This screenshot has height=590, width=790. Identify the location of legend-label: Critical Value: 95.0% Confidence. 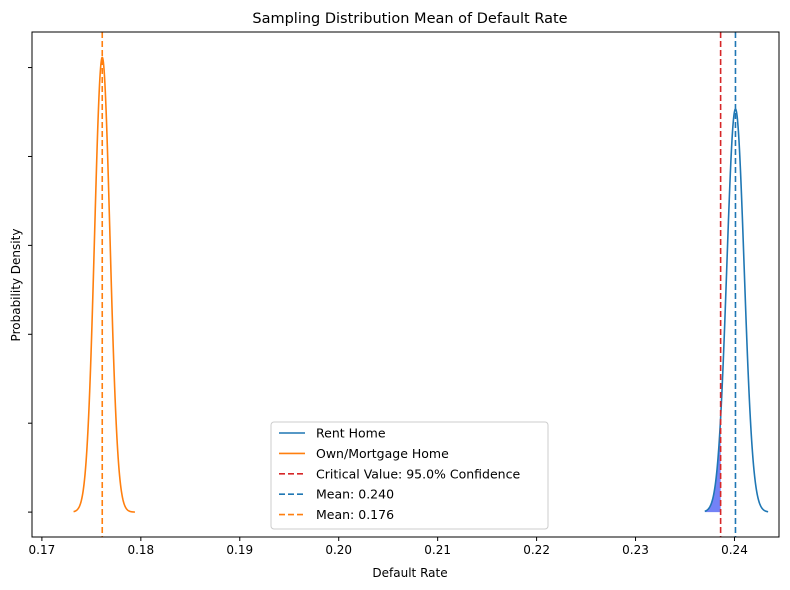
(418, 473).